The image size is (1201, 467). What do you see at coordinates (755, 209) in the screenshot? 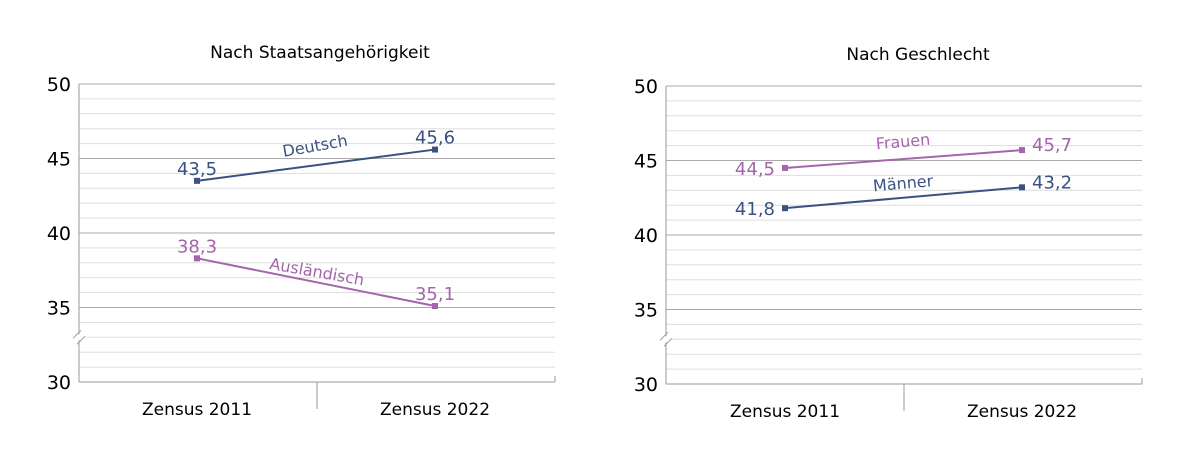
I see `data-label: 41,8` at bounding box center [755, 209].